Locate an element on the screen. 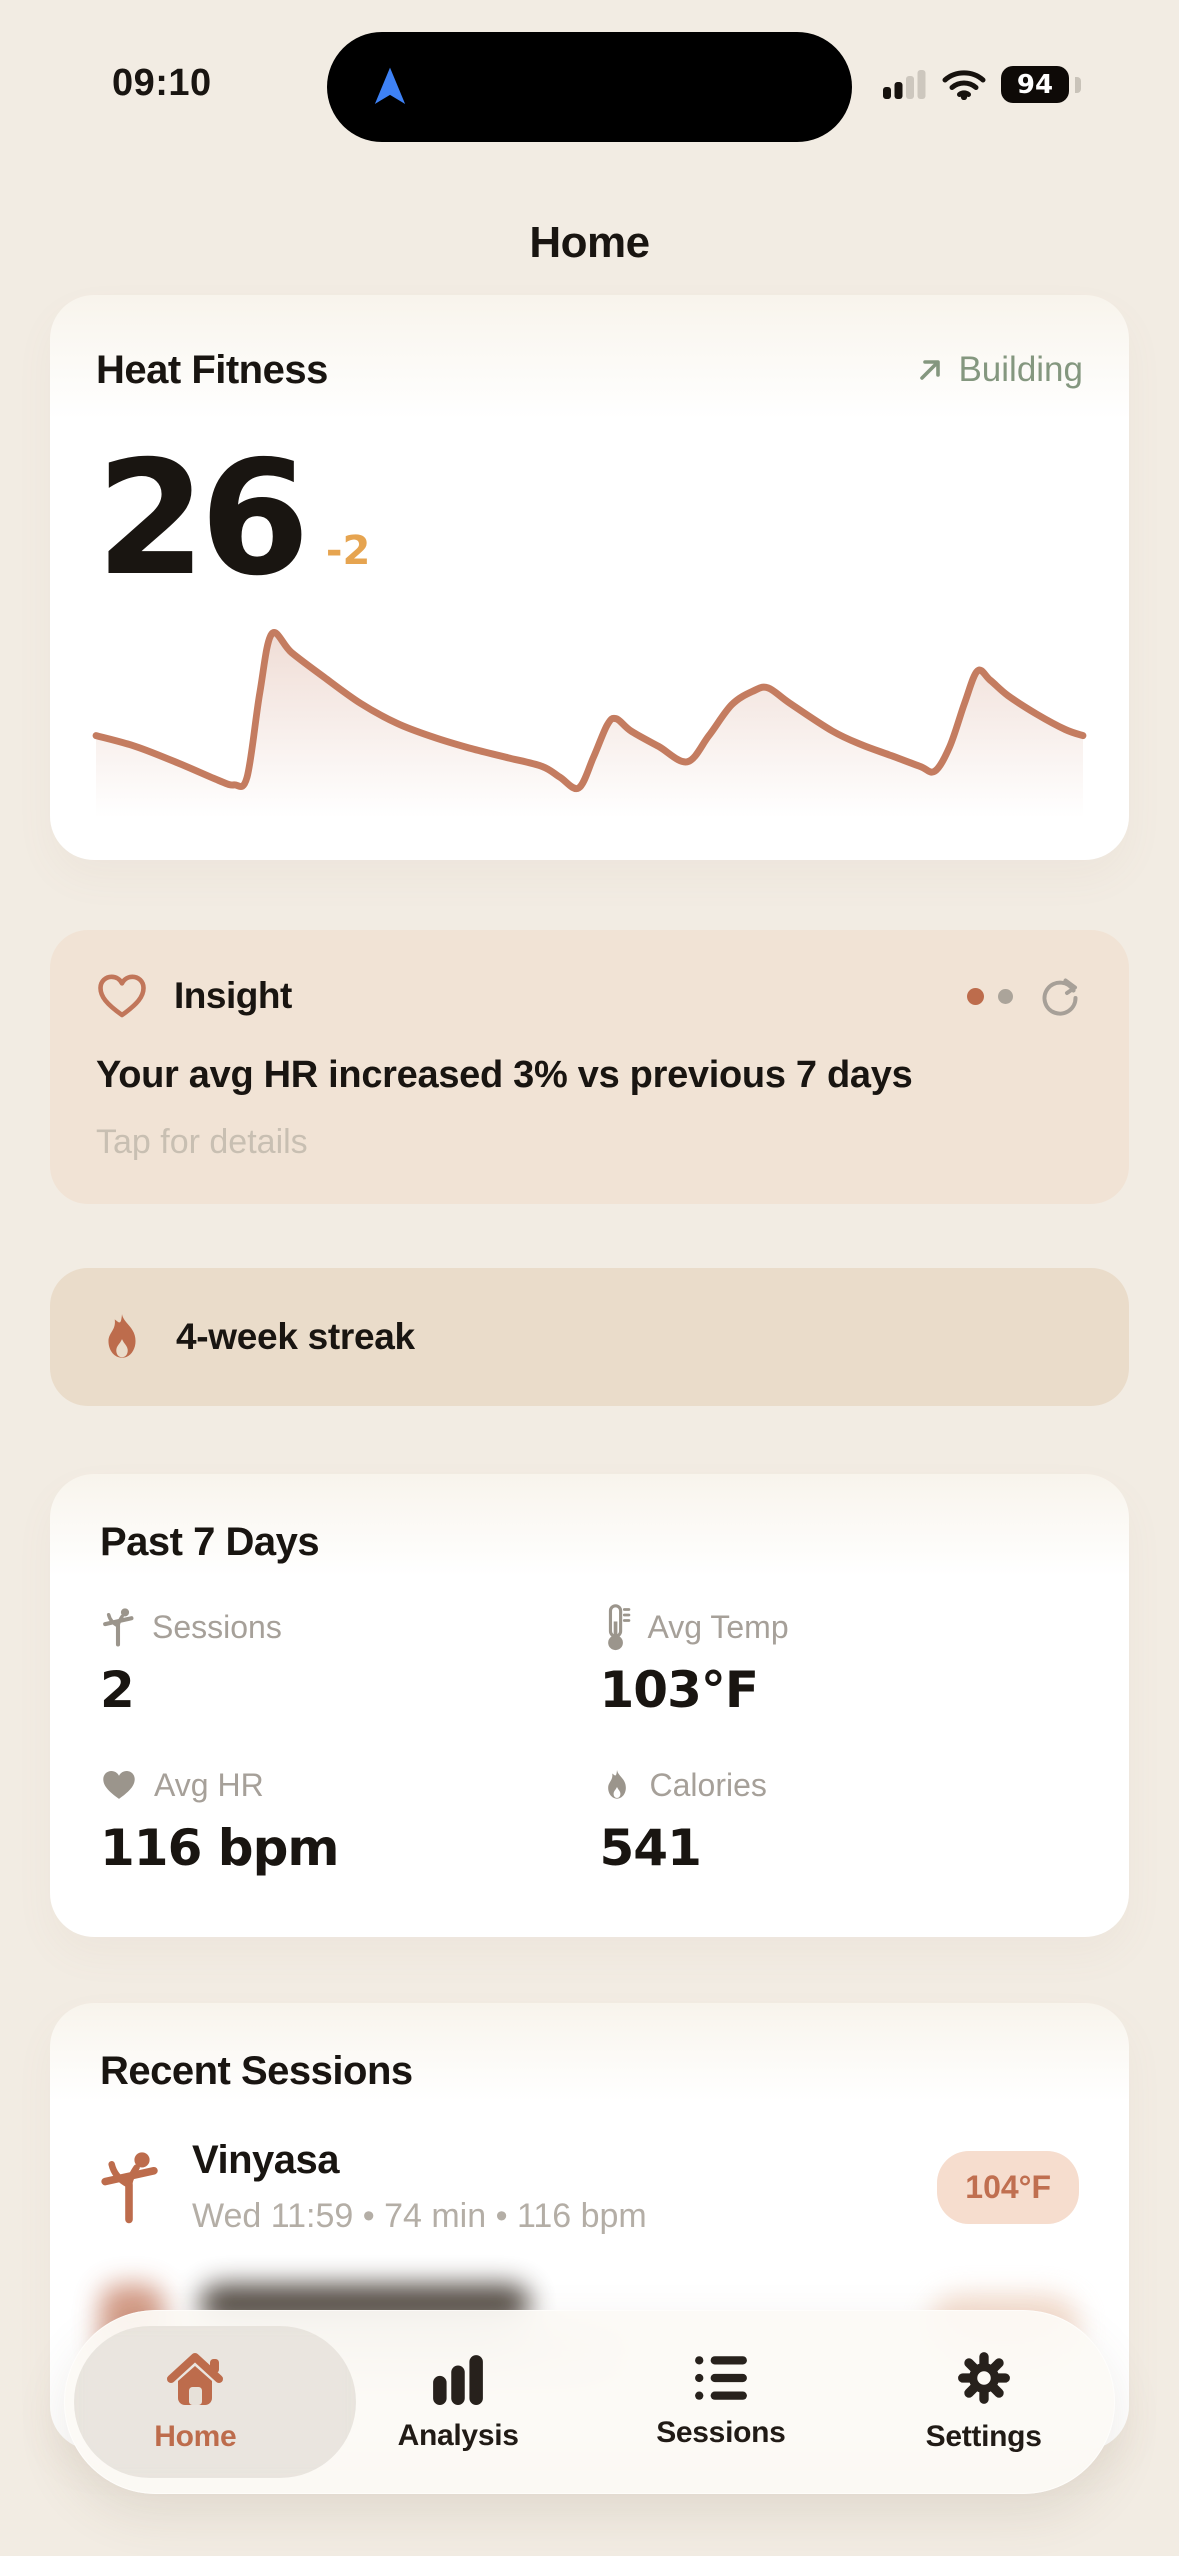 Image resolution: width=1179 pixels, height=2556 pixels. session-temp-badge: 104°F is located at coordinates (1008, 2187).